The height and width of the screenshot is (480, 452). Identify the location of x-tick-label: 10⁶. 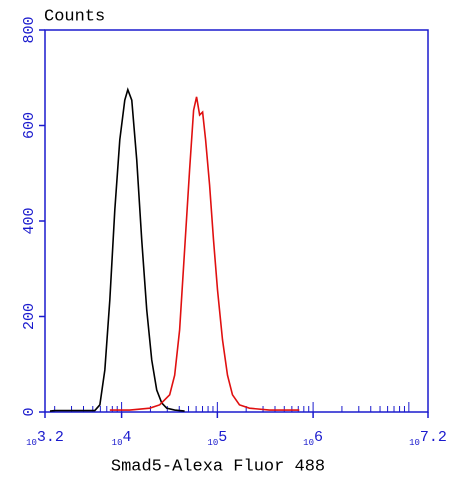
(313, 438).